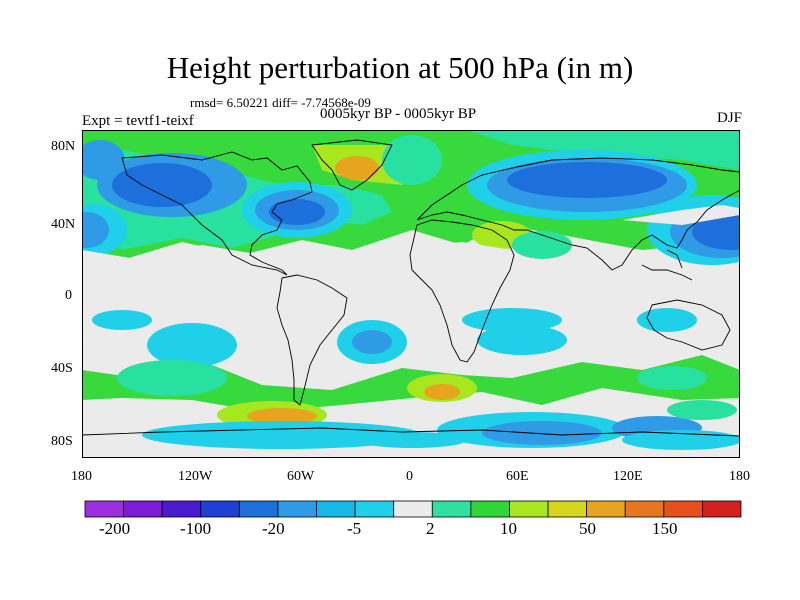 The width and height of the screenshot is (800, 600). What do you see at coordinates (196, 528) in the screenshot?
I see `colorbar-label-2: -100` at bounding box center [196, 528].